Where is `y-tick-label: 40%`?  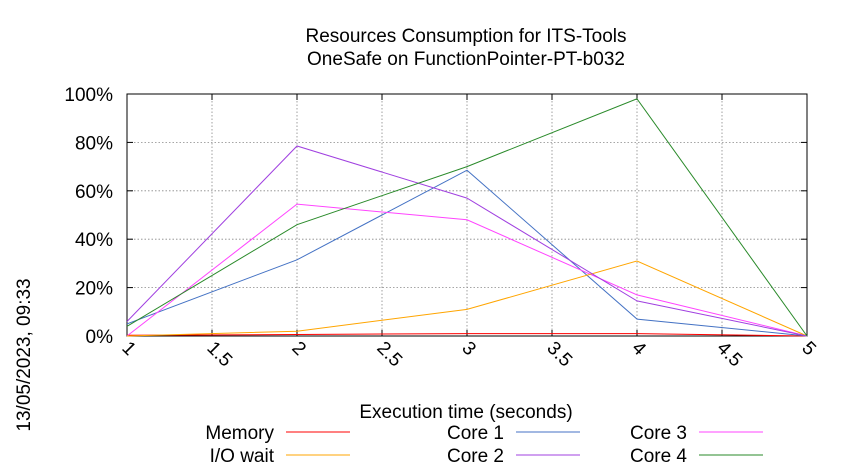 y-tick-label: 40% is located at coordinates (94, 240).